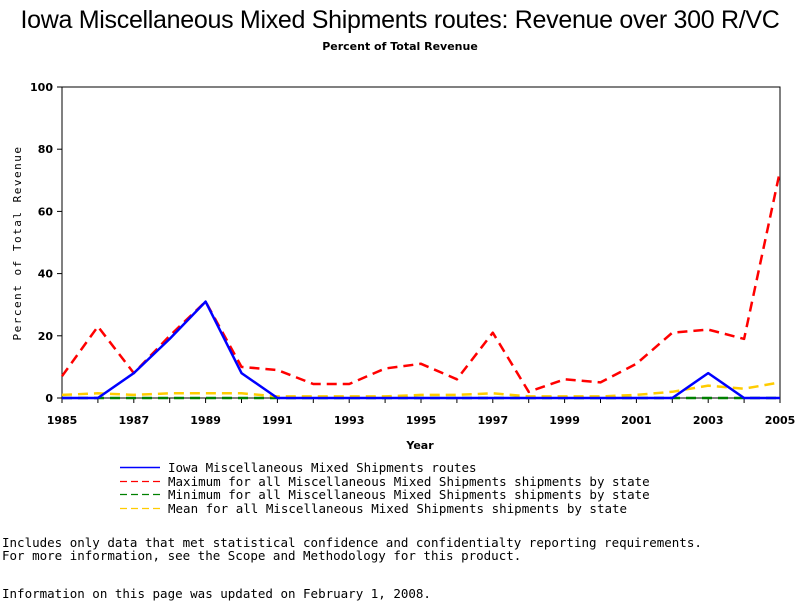  What do you see at coordinates (349, 420) in the screenshot?
I see `x-tick-label: 1993` at bounding box center [349, 420].